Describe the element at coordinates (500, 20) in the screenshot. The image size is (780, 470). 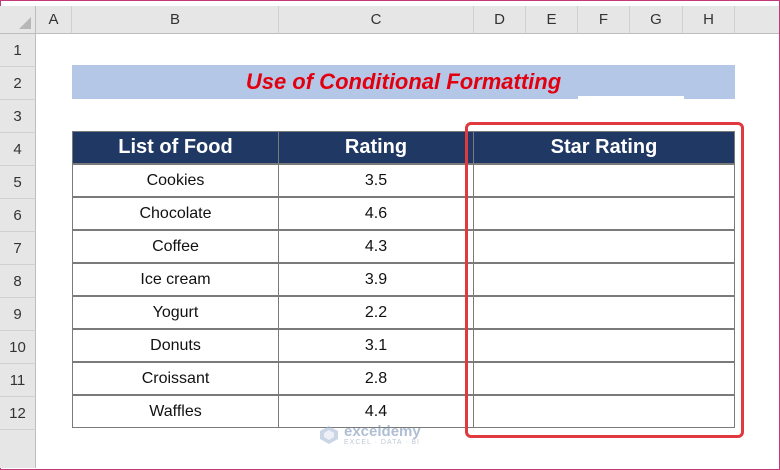
I see `column-header-d: D` at that location.